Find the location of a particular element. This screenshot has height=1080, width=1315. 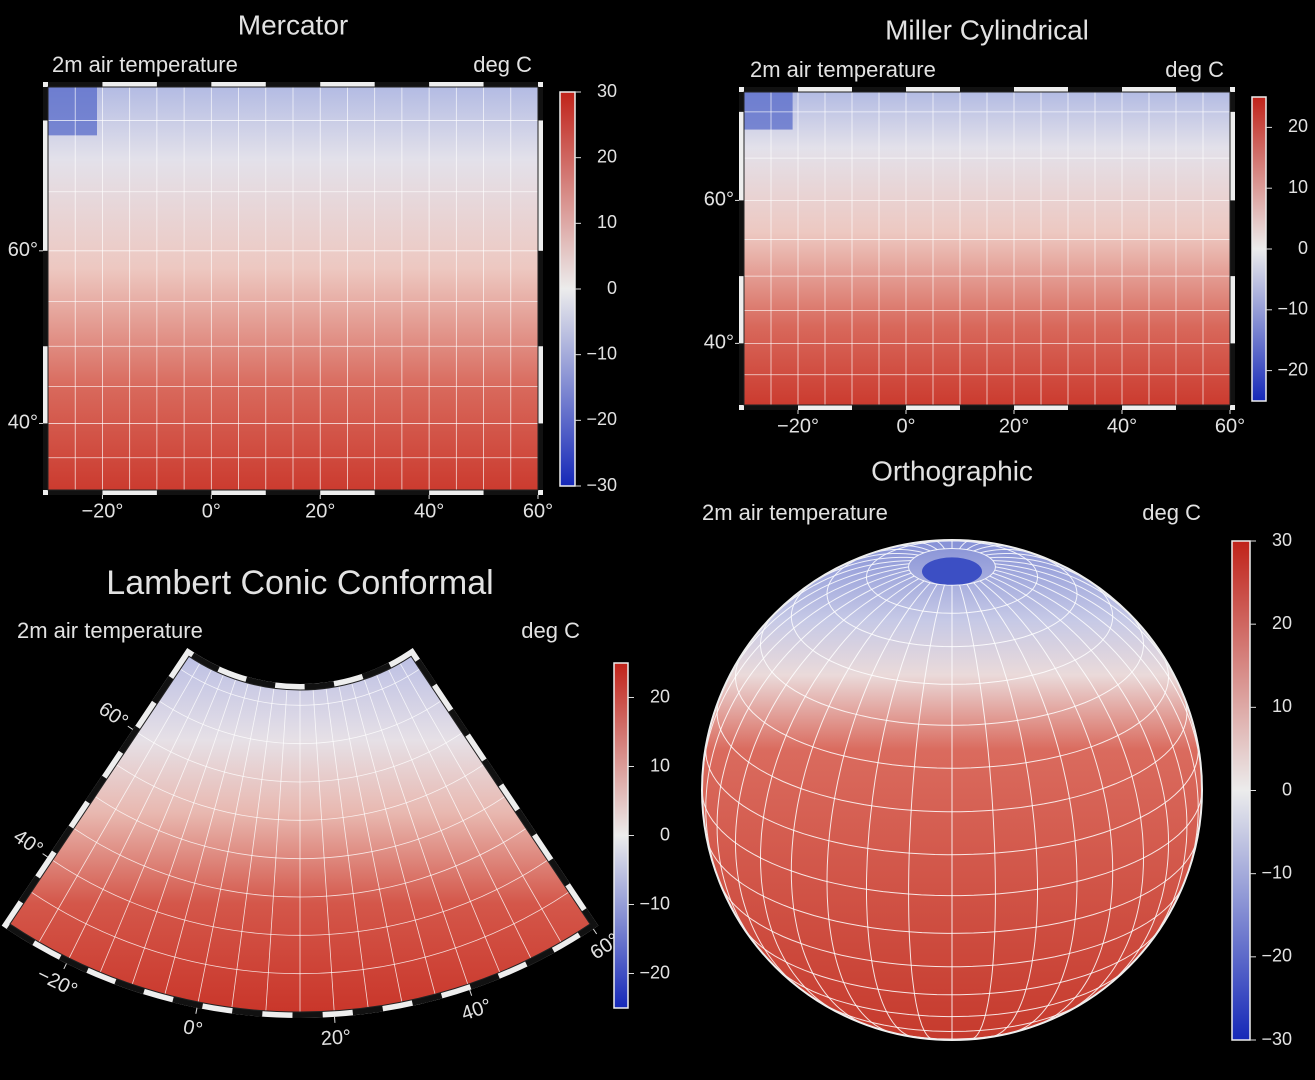

colorbar-tick-label: 30 is located at coordinates (607, 91).